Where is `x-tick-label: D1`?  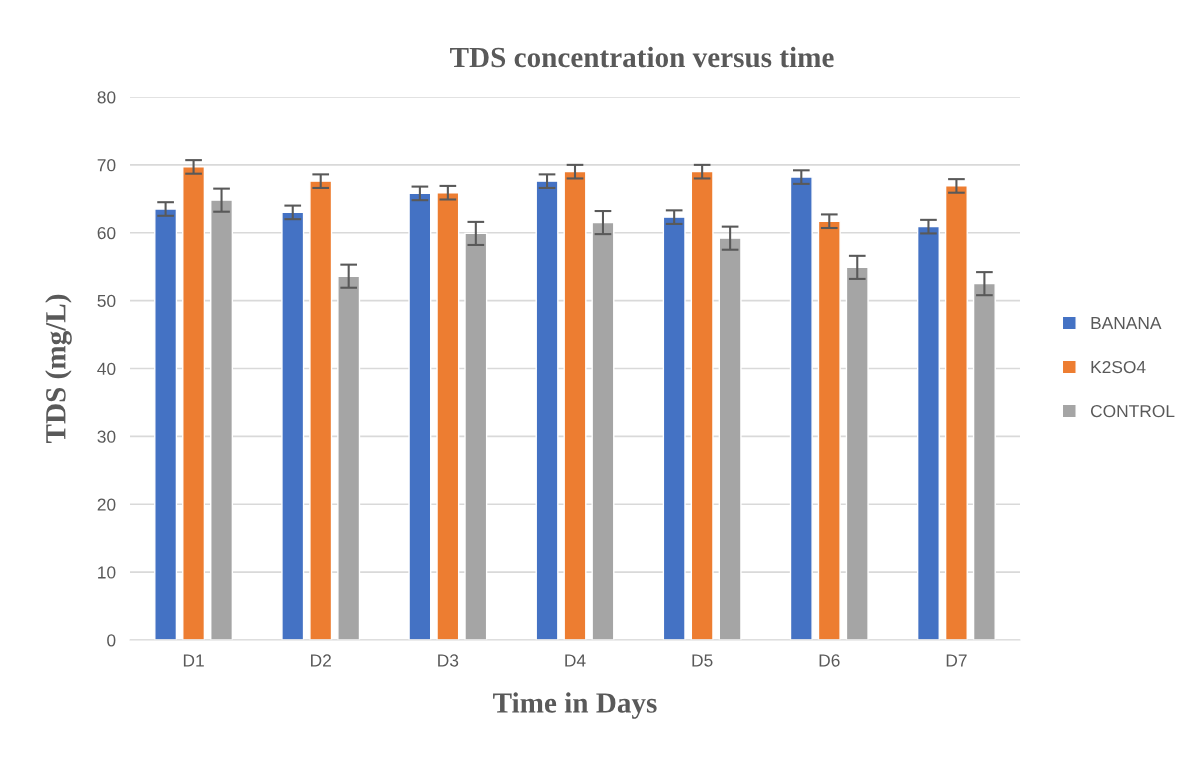 x-tick-label: D1 is located at coordinates (193, 660).